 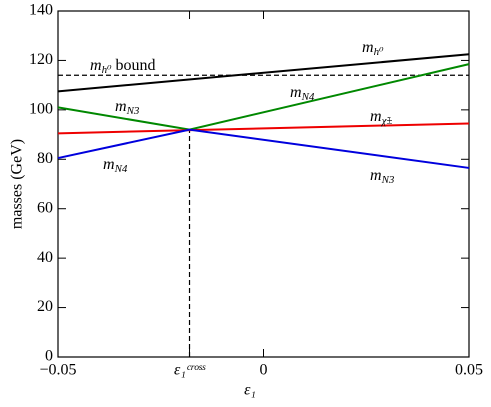 I want to click on x-tick-label: −0.05, so click(x=57, y=370).